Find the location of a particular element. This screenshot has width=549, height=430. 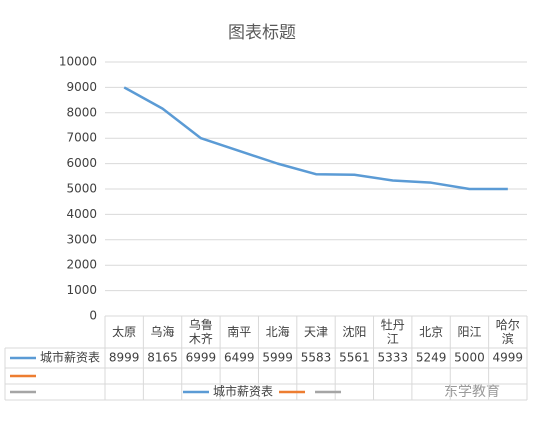

table-value: 5249 is located at coordinates (431, 358).